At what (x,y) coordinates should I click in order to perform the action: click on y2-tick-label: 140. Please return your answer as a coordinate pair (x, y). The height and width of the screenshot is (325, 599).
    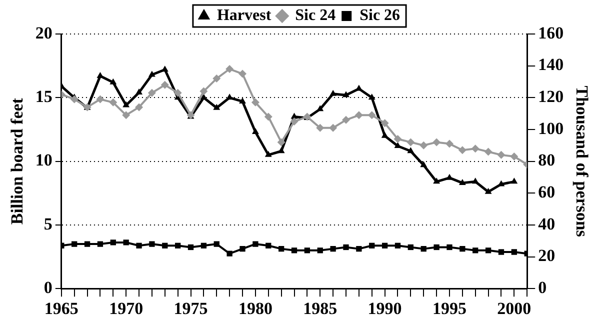
    Looking at the image, I should click on (551, 64).